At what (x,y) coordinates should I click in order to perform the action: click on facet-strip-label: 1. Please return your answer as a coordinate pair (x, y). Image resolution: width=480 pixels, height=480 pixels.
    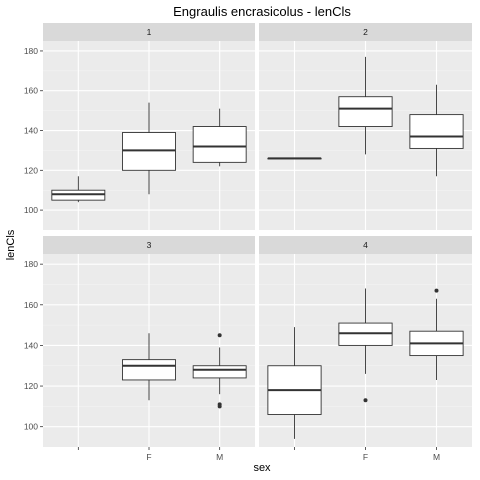
    Looking at the image, I should click on (149, 32).